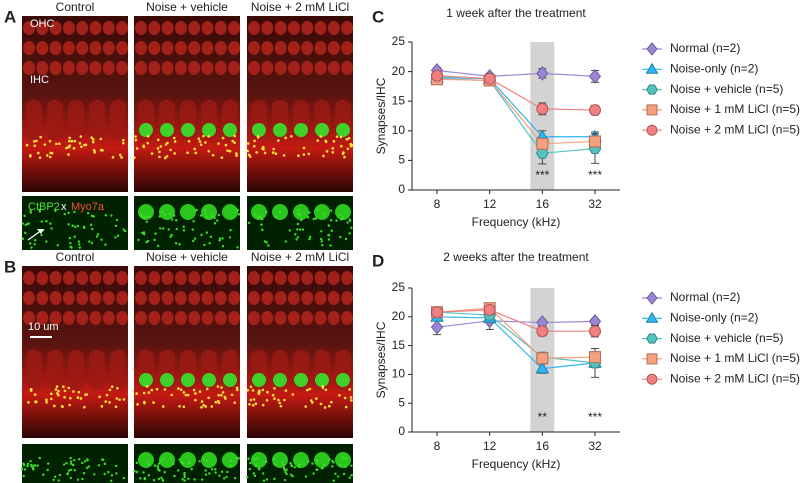 Image resolution: width=800 pixels, height=483 pixels. I want to click on legend-label: Noise + vehicle (n=5), so click(726, 338).